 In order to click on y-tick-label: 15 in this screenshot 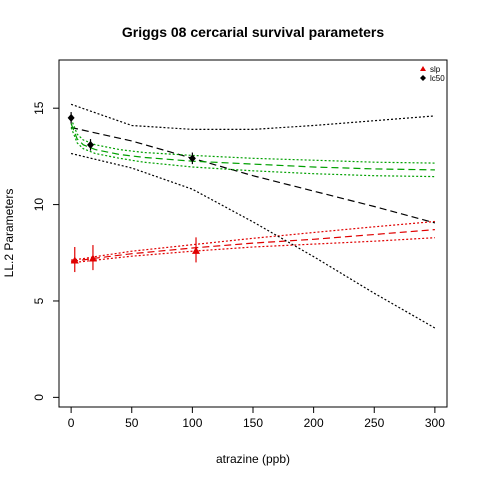, I will do `click(39, 108)`.